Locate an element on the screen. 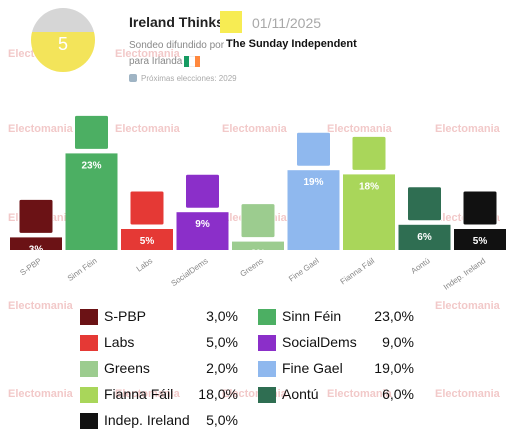  legend-party-value: 9,0% is located at coordinates (398, 342).